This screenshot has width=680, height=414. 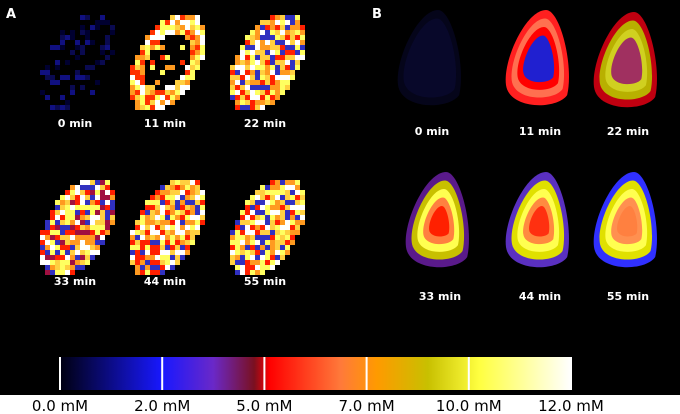 I want to click on band, so click(x=627, y=221).